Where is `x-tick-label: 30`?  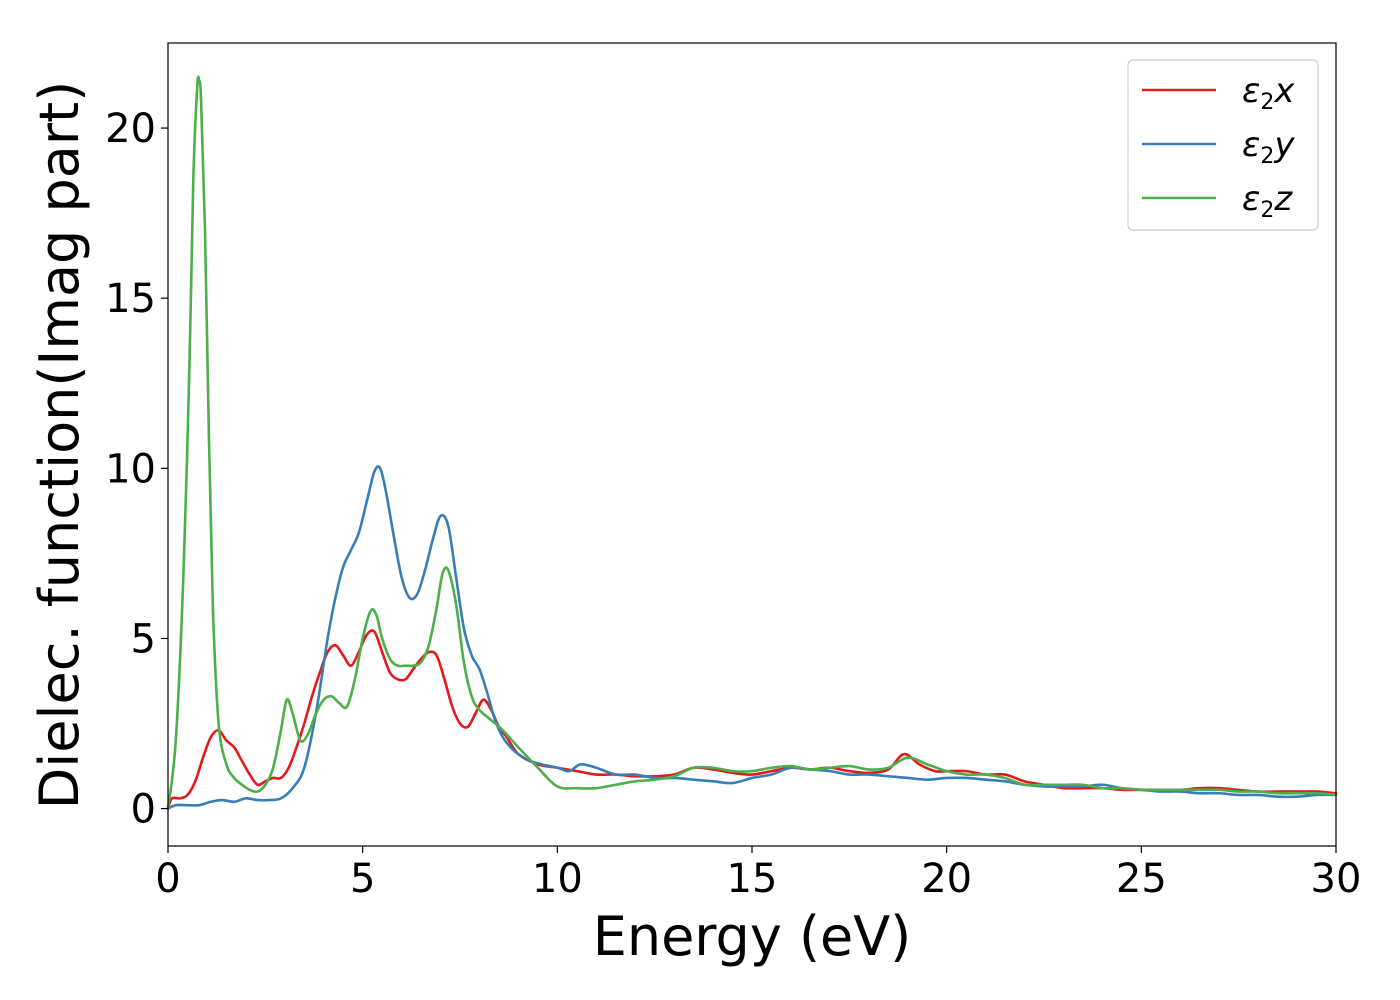 x-tick-label: 30 is located at coordinates (1336, 879).